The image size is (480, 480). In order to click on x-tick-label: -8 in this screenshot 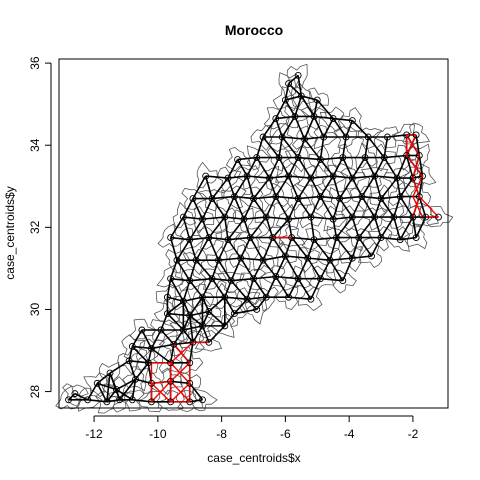, I will do `click(221, 434)`.